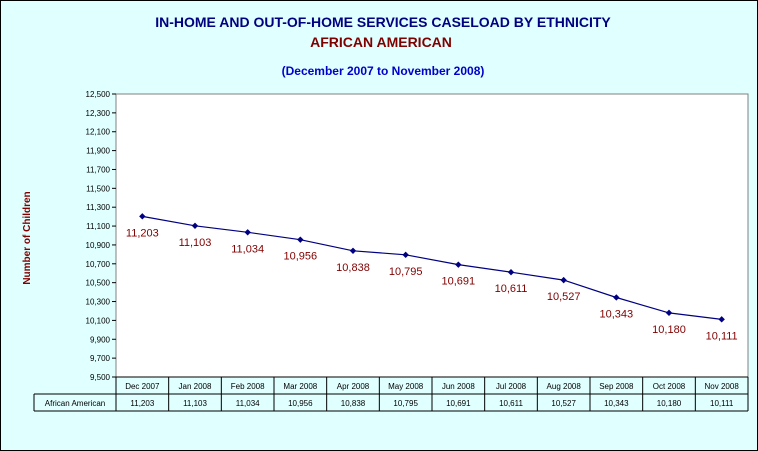 This screenshot has width=758, height=451. What do you see at coordinates (98, 283) in the screenshot?
I see `y-tick-label: 10,500` at bounding box center [98, 283].